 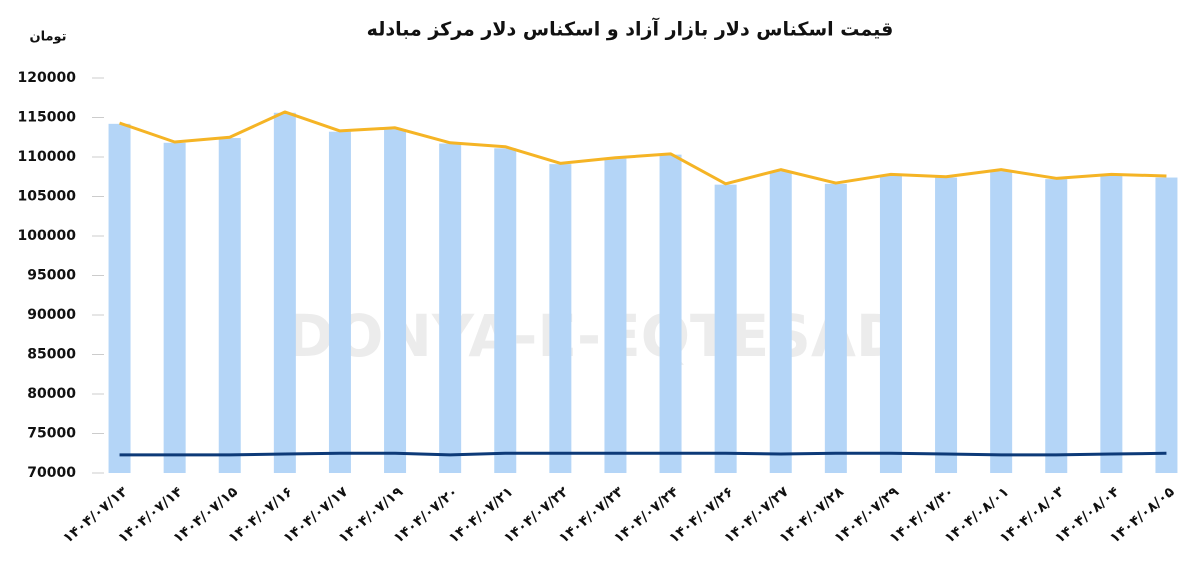 What do you see at coordinates (51, 434) in the screenshot?
I see `y-tick-label: 75000` at bounding box center [51, 434].